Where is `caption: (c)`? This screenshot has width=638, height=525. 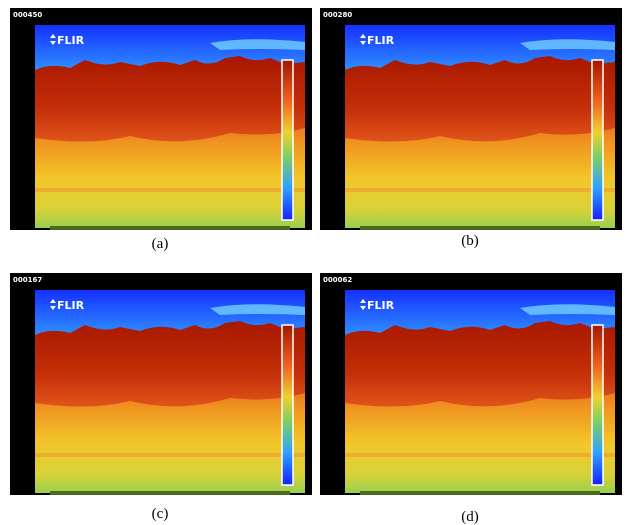 caption: (c) is located at coordinates (160, 514).